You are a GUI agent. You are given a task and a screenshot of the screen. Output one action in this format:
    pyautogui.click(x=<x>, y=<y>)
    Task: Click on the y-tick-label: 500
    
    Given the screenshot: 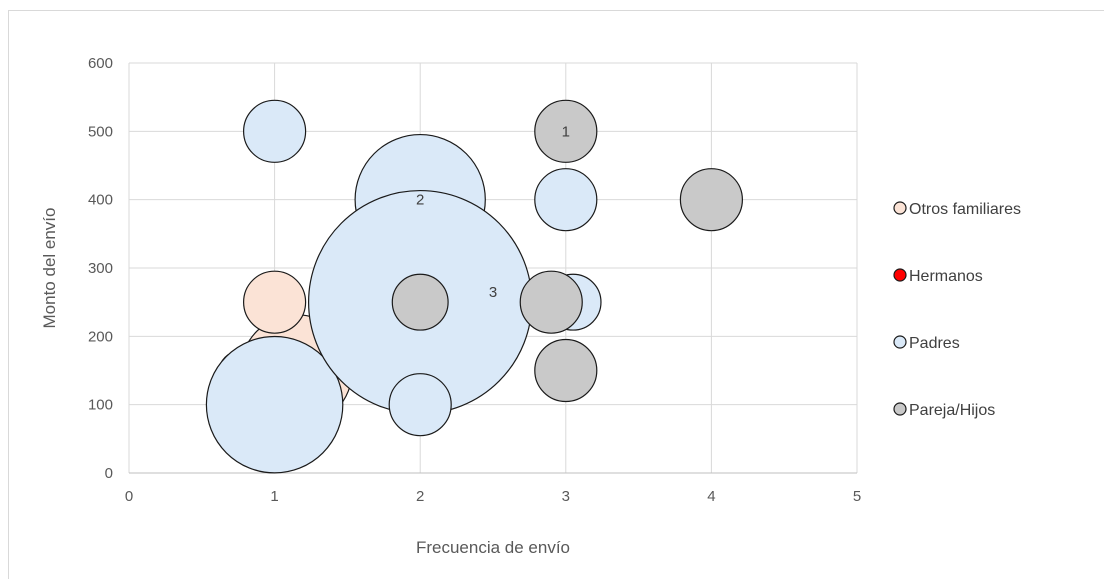 What is the action you would take?
    pyautogui.click(x=100, y=131)
    